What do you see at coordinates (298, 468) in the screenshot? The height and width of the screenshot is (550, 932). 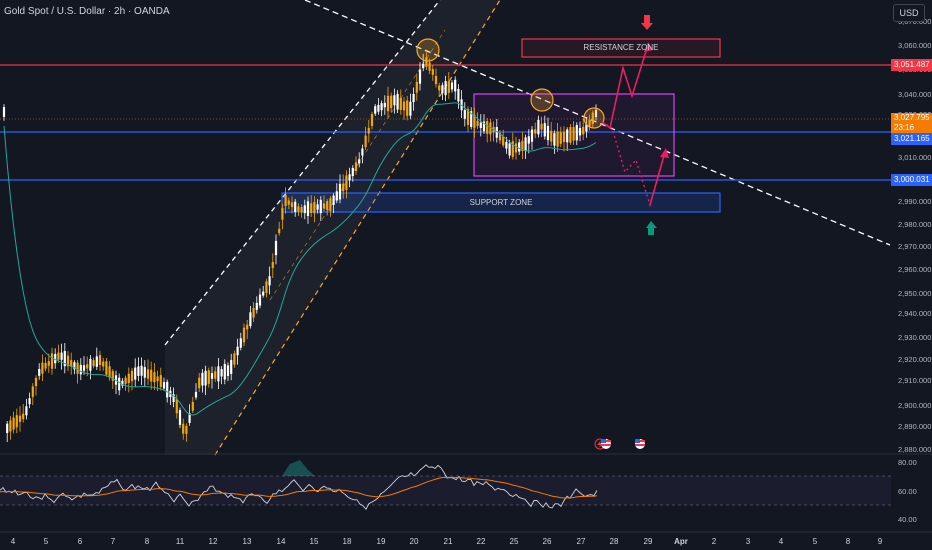 I see `rsi-overbought-fill` at bounding box center [298, 468].